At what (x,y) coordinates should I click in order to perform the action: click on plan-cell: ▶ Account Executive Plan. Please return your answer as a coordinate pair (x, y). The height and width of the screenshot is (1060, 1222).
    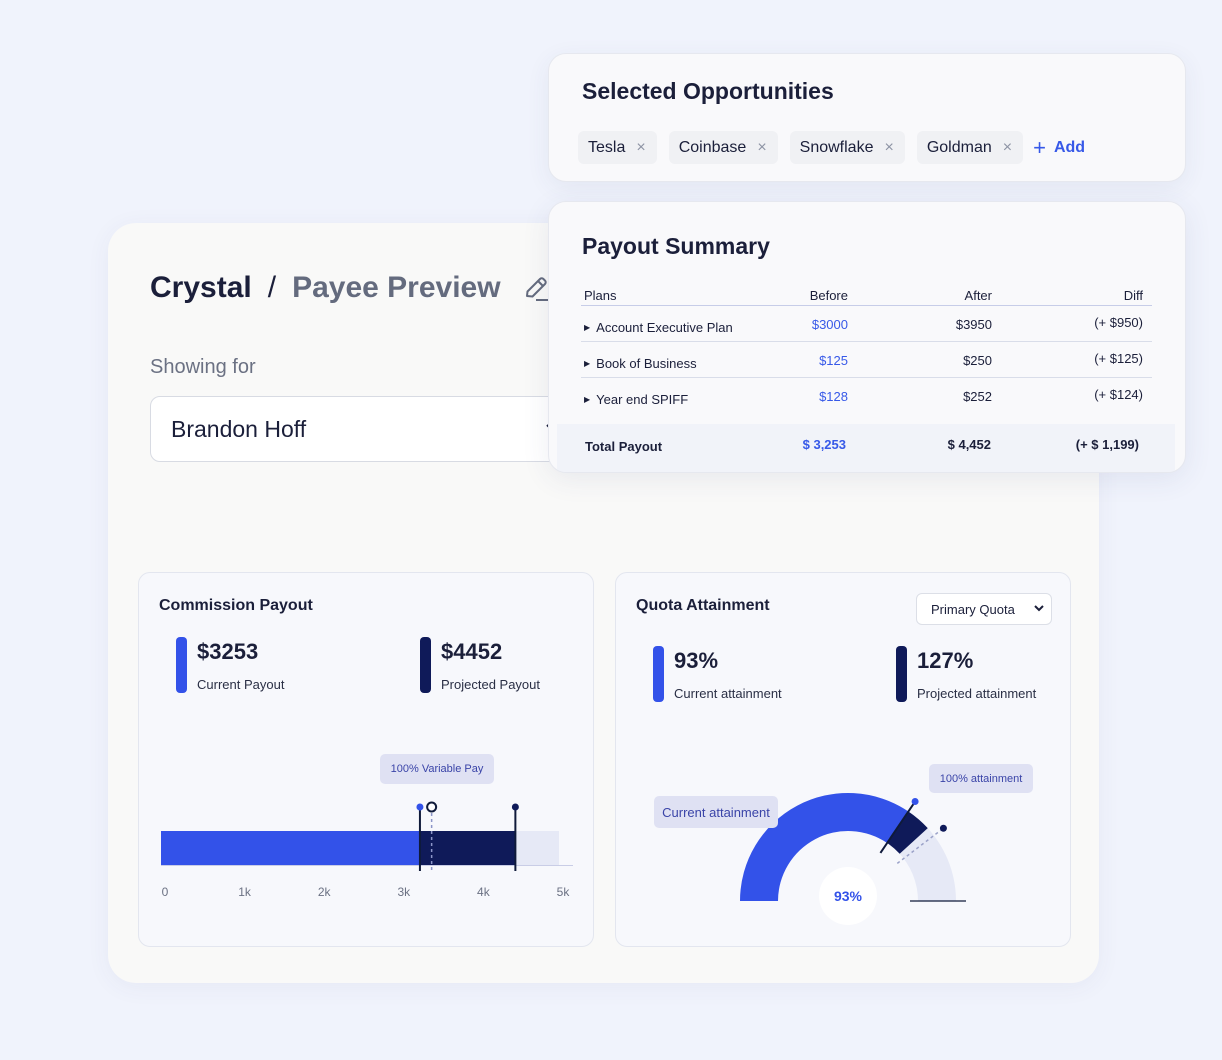
    Looking at the image, I should click on (658, 327).